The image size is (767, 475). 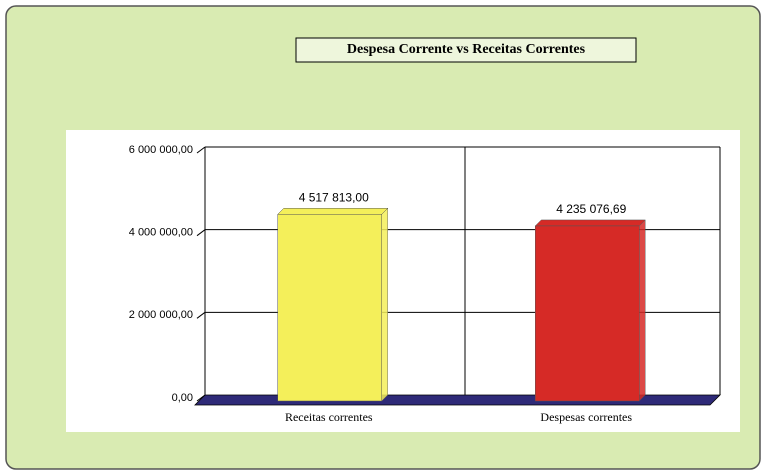 What do you see at coordinates (591, 209) in the screenshot?
I see `value-label: 4 235 076,69` at bounding box center [591, 209].